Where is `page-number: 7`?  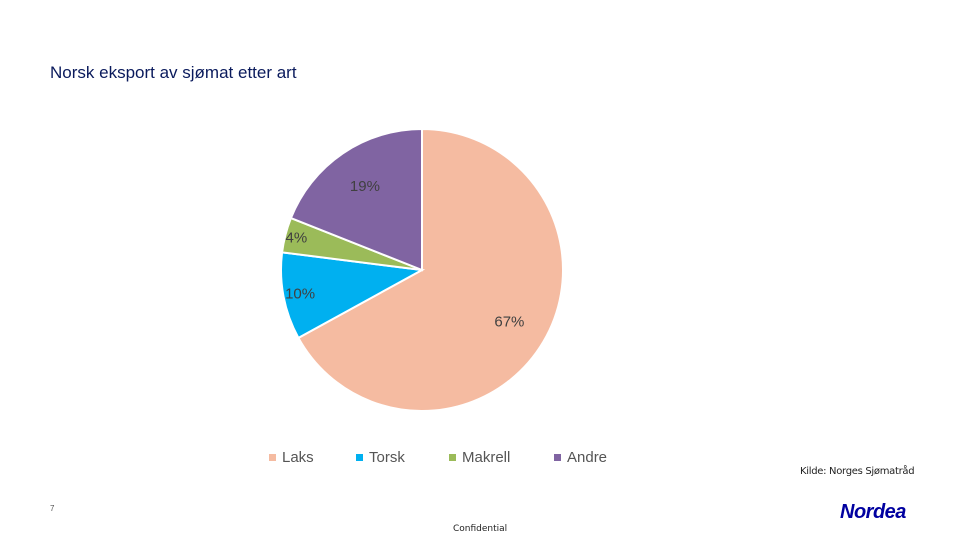 page-number: 7 is located at coordinates (52, 508).